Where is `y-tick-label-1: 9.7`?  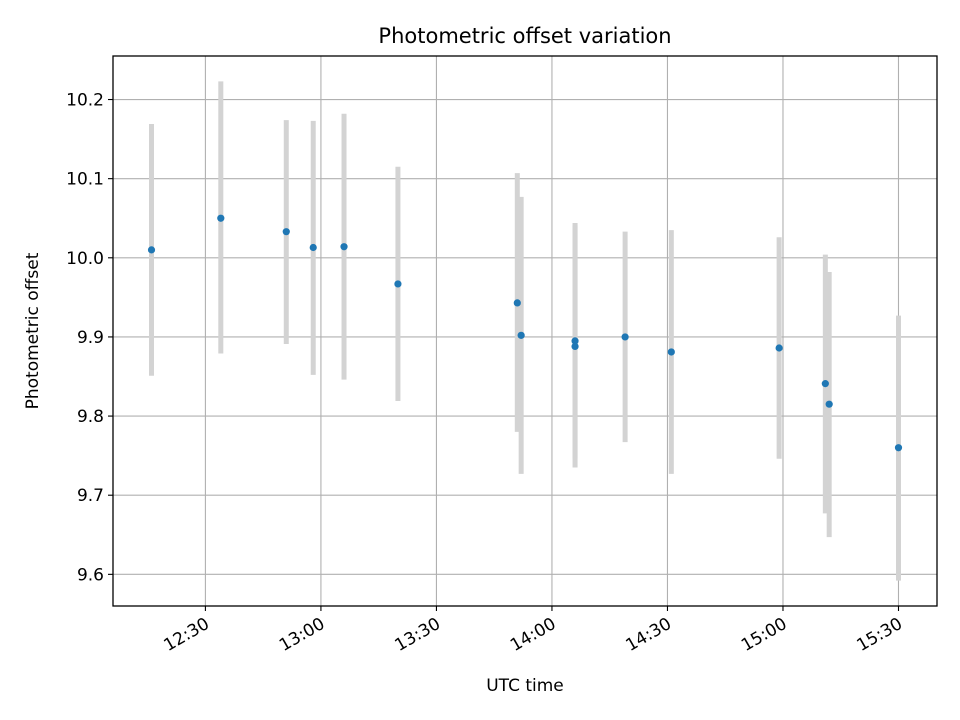
y-tick-label-1: 9.7 is located at coordinates (90, 496).